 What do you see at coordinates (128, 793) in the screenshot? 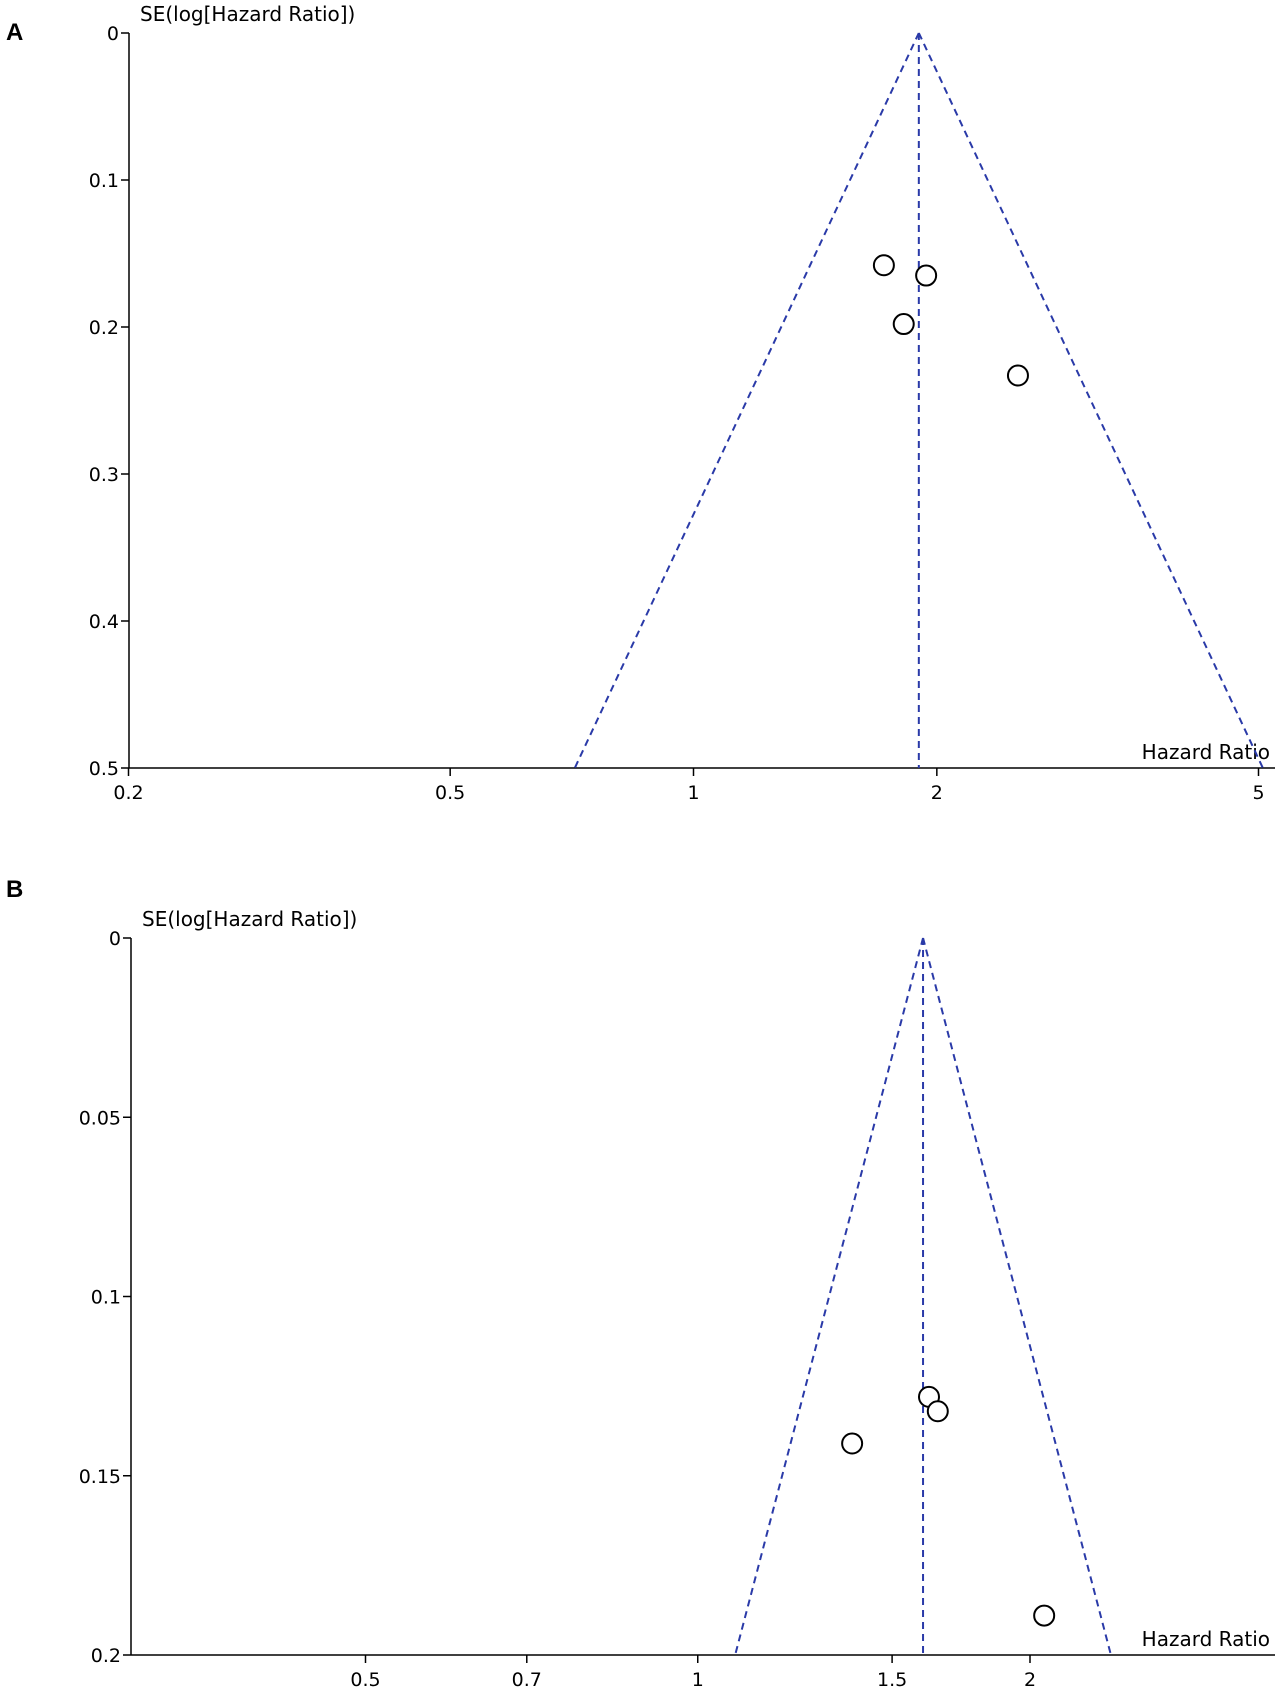
I see `x-tick-label: 0.2` at bounding box center [128, 793].